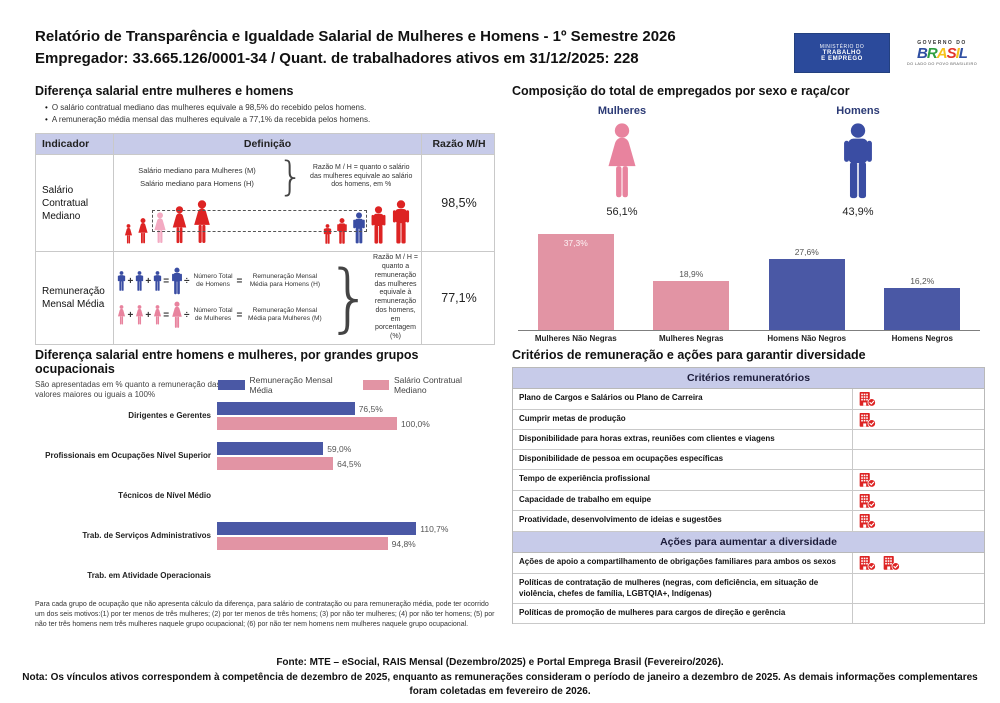 The height and width of the screenshot is (703, 1000). Describe the element at coordinates (942, 43) in the screenshot. I see `gov-top-text: GOVERNO DO` at that location.